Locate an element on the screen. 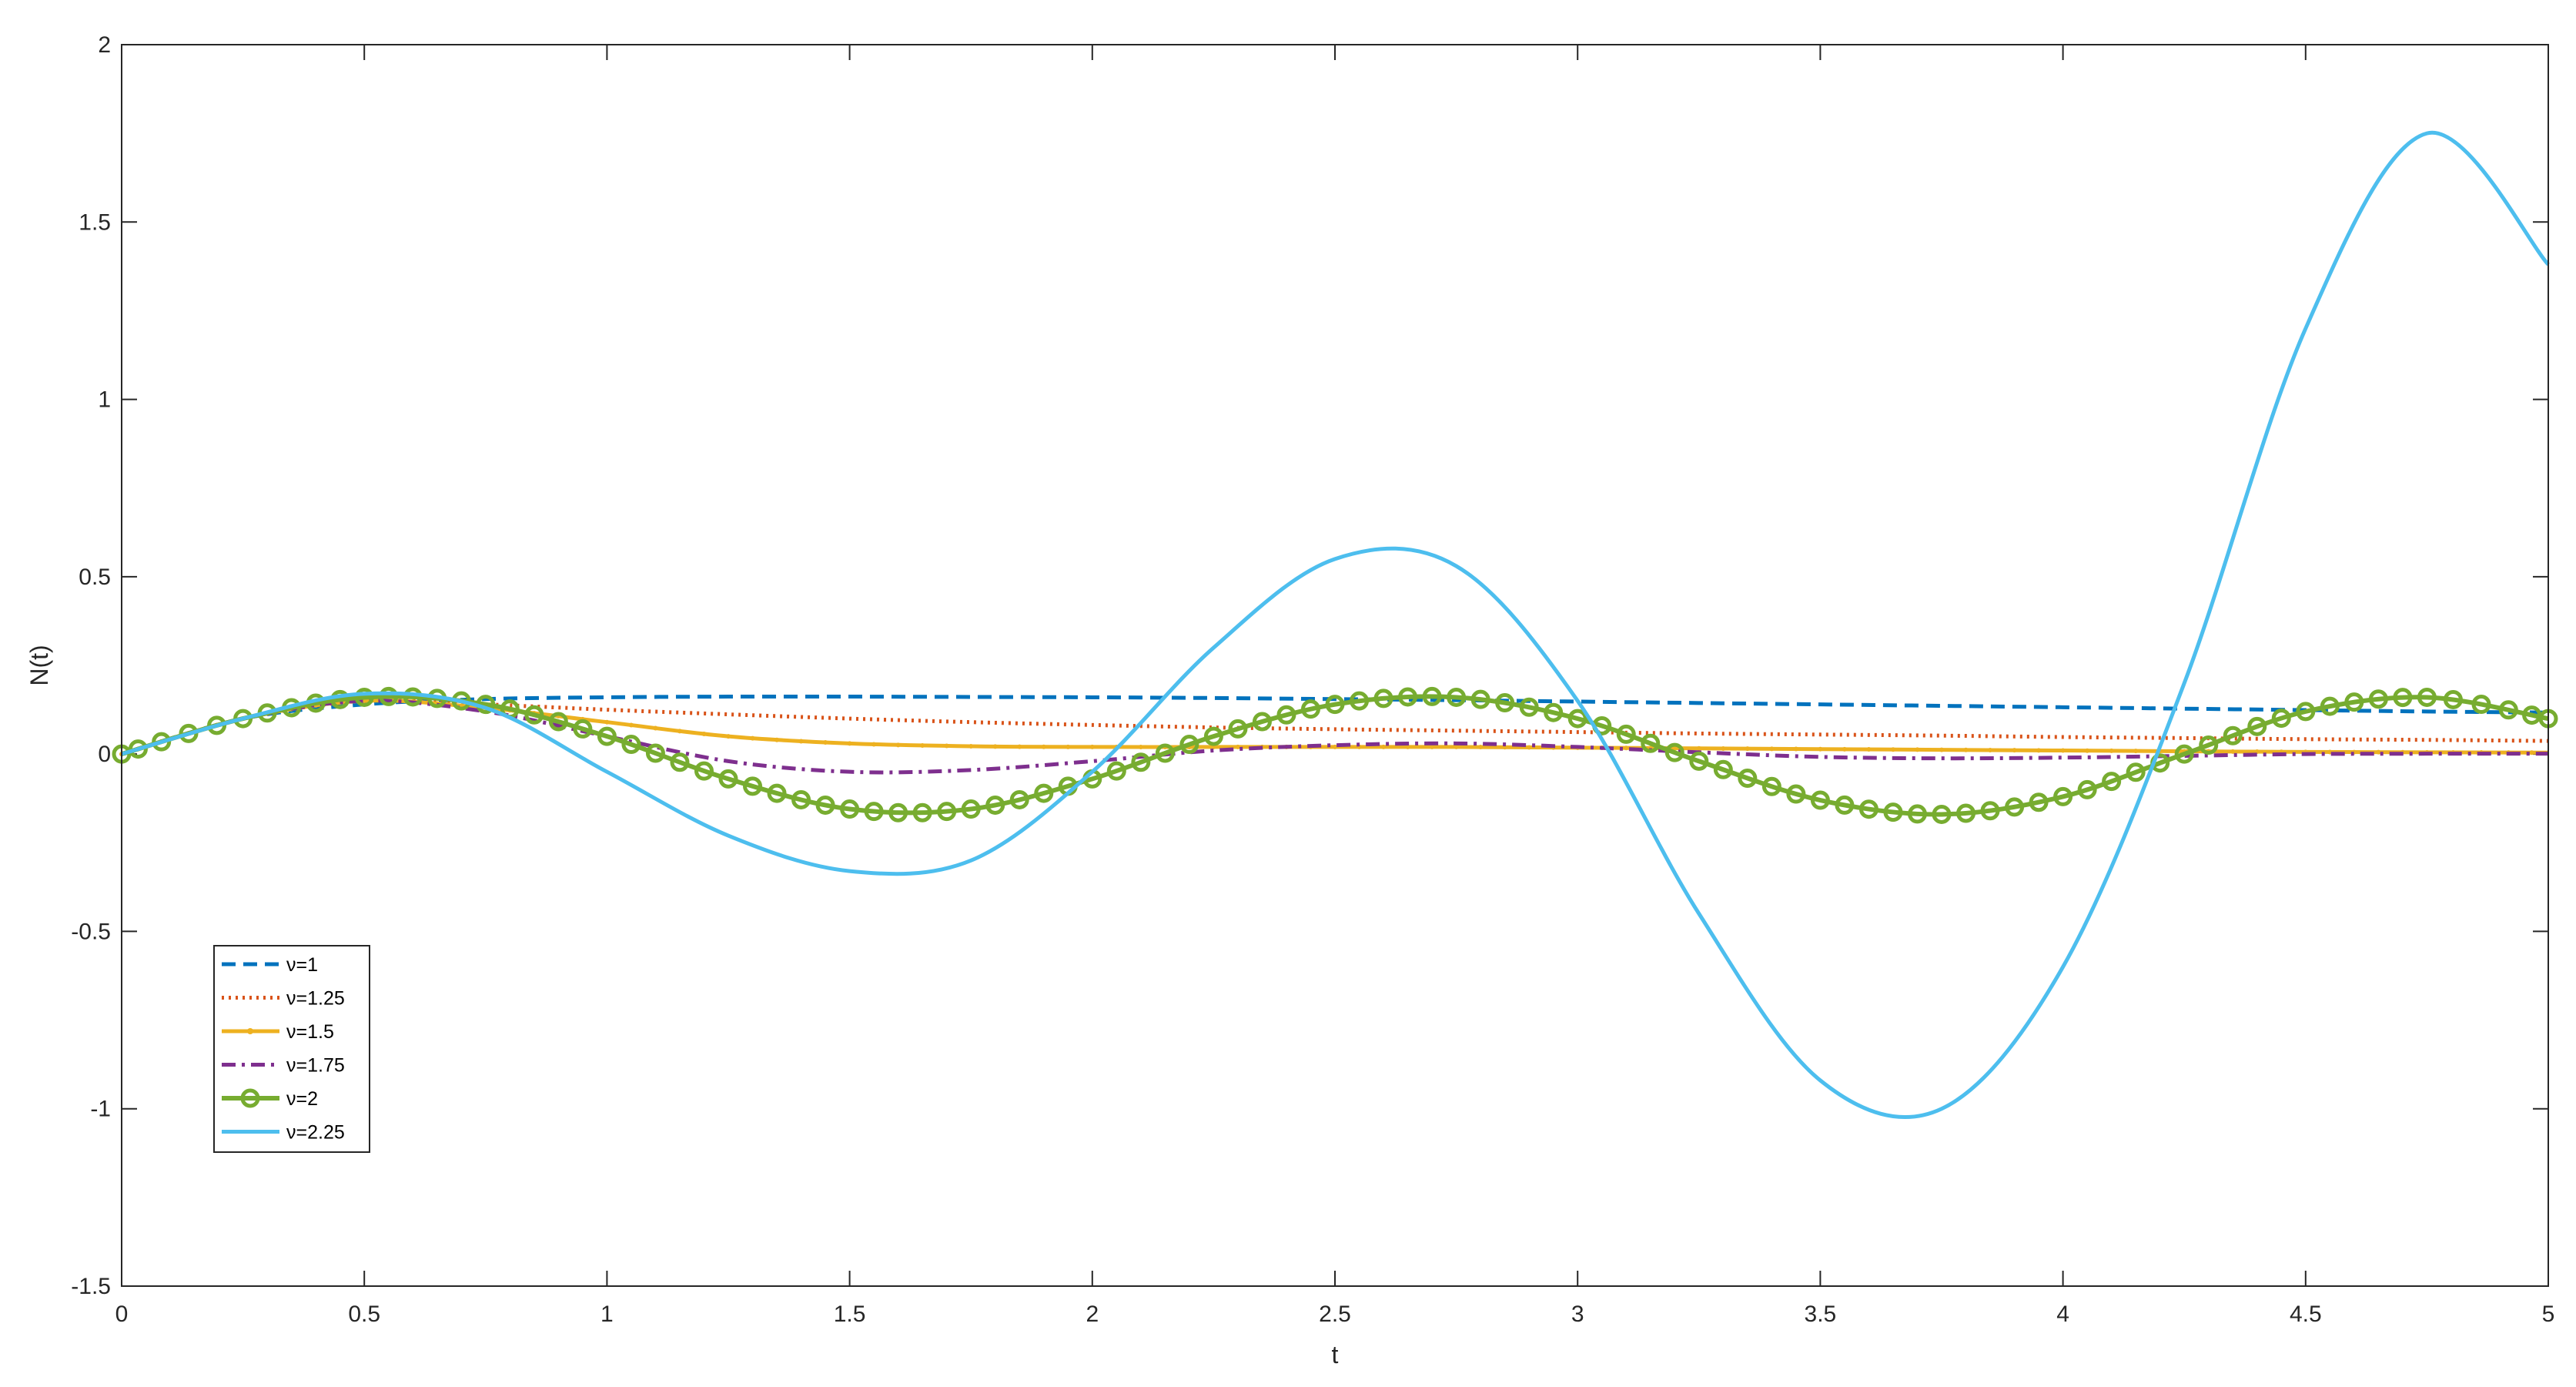 This screenshot has width=2576, height=1387. x-tick-label: 5 is located at coordinates (2548, 1315).